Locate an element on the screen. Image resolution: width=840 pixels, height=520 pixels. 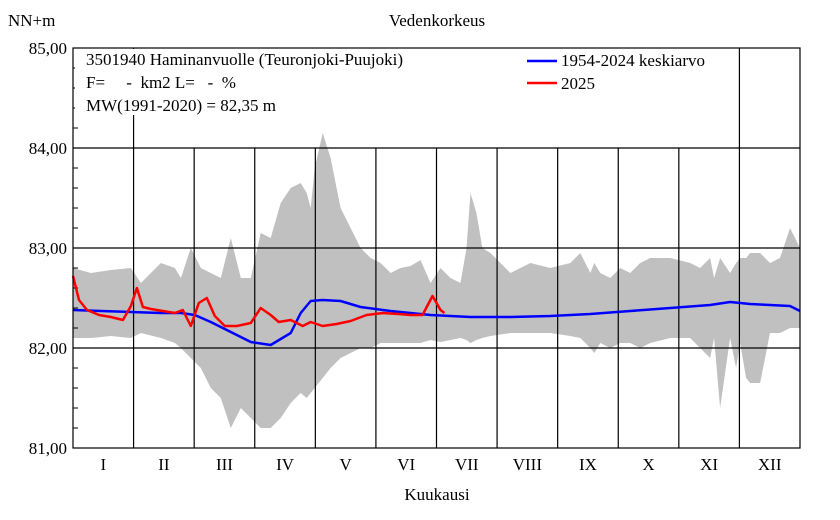
legend-label-mean: 1954-2024 keskiarvo is located at coordinates (633, 60).